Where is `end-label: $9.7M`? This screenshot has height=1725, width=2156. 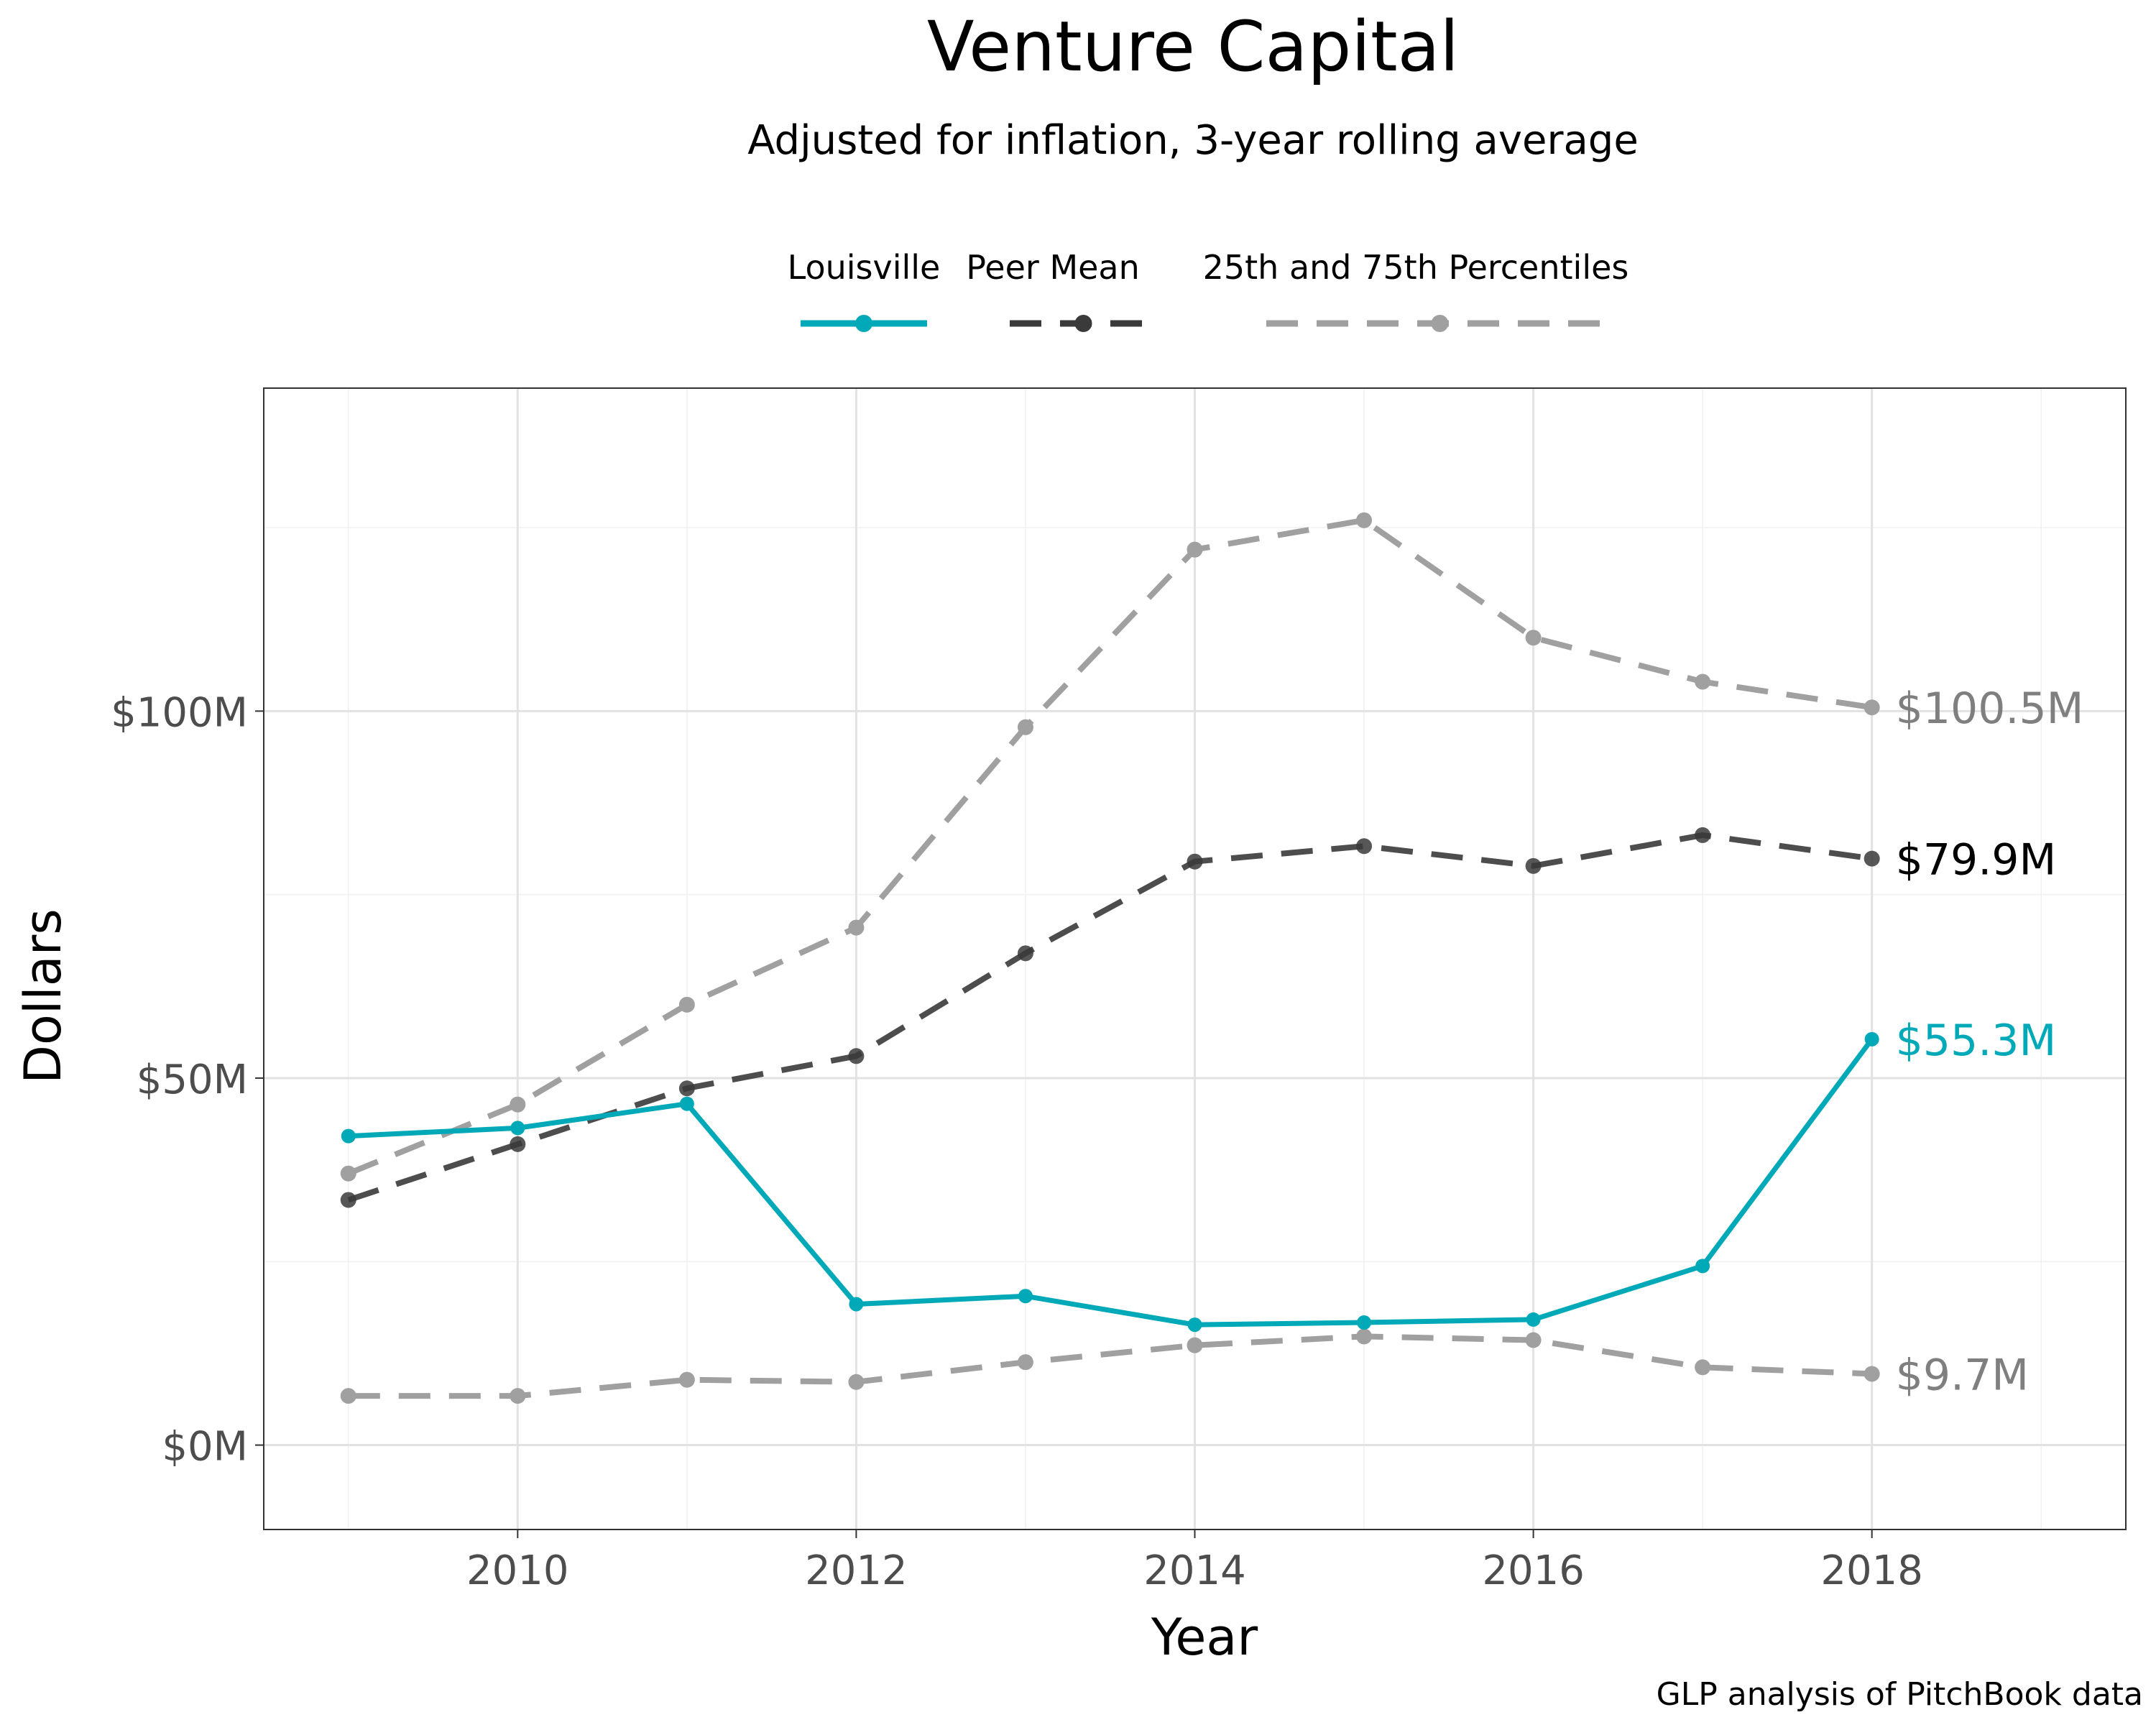
end-label: $9.7M is located at coordinates (1963, 1376).